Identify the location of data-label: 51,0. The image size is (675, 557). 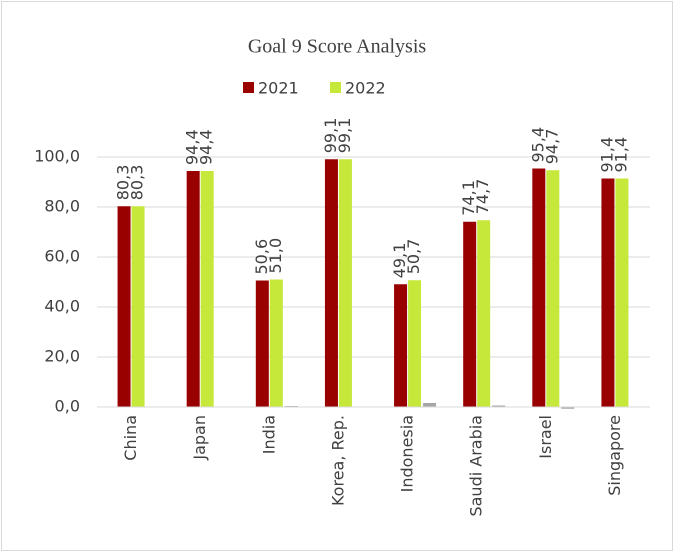
(275, 256).